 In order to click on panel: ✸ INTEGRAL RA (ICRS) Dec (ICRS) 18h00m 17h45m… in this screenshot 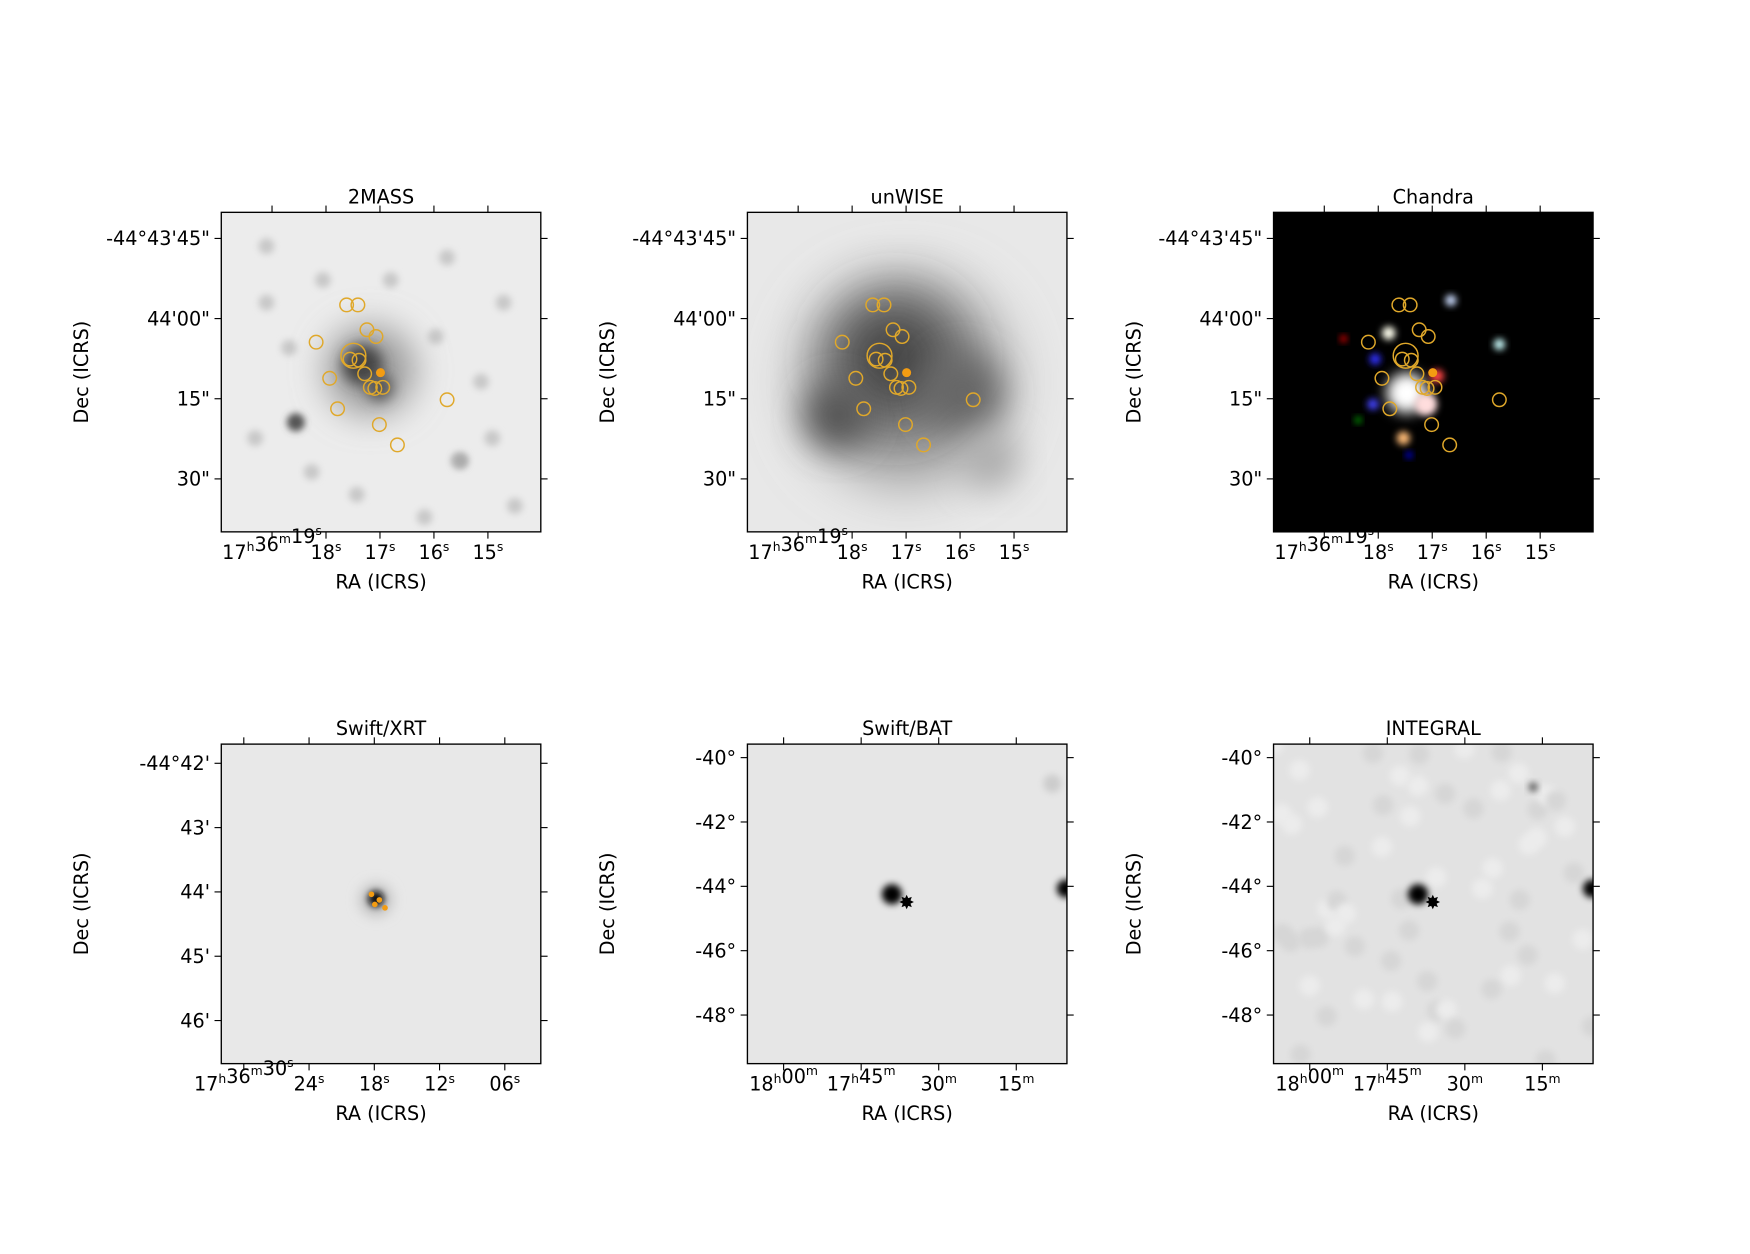, I will do `click(1361, 921)`.